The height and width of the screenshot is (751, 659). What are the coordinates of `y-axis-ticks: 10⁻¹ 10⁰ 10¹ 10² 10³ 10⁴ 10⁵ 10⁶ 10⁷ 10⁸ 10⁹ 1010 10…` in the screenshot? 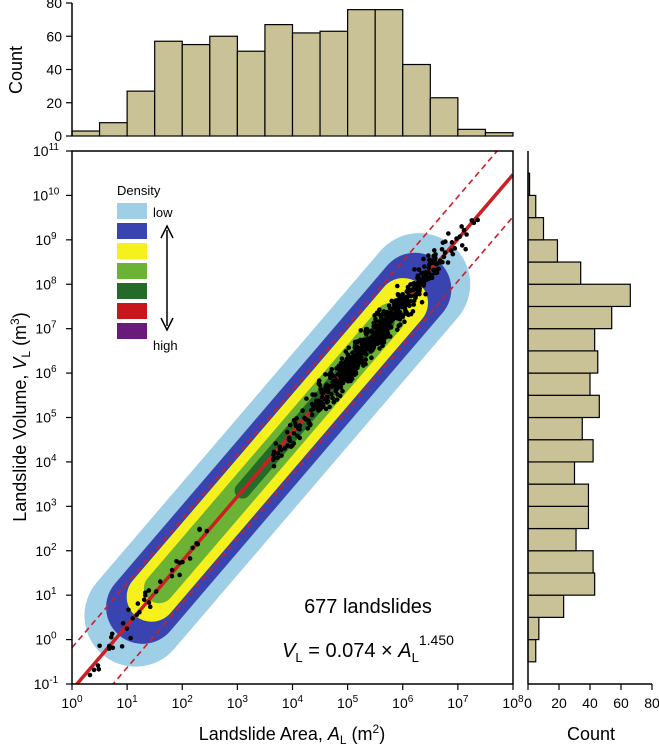 It's located at (52, 417).